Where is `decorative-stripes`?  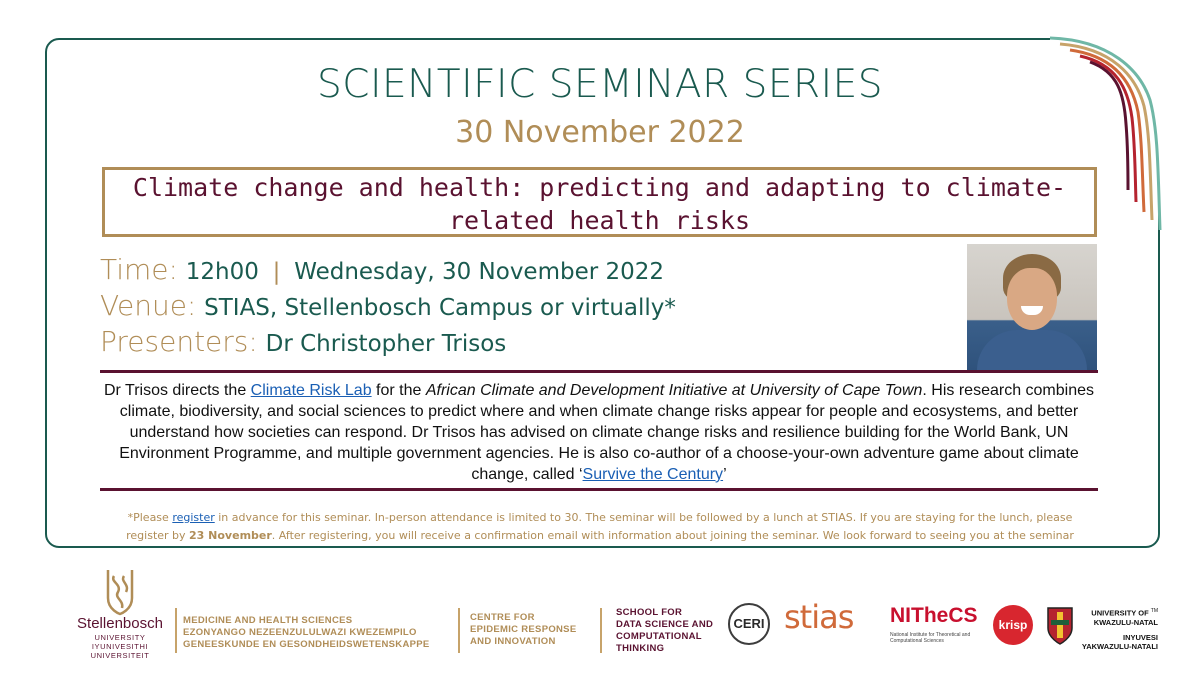 decorative-stripes is located at coordinates (1105, 133).